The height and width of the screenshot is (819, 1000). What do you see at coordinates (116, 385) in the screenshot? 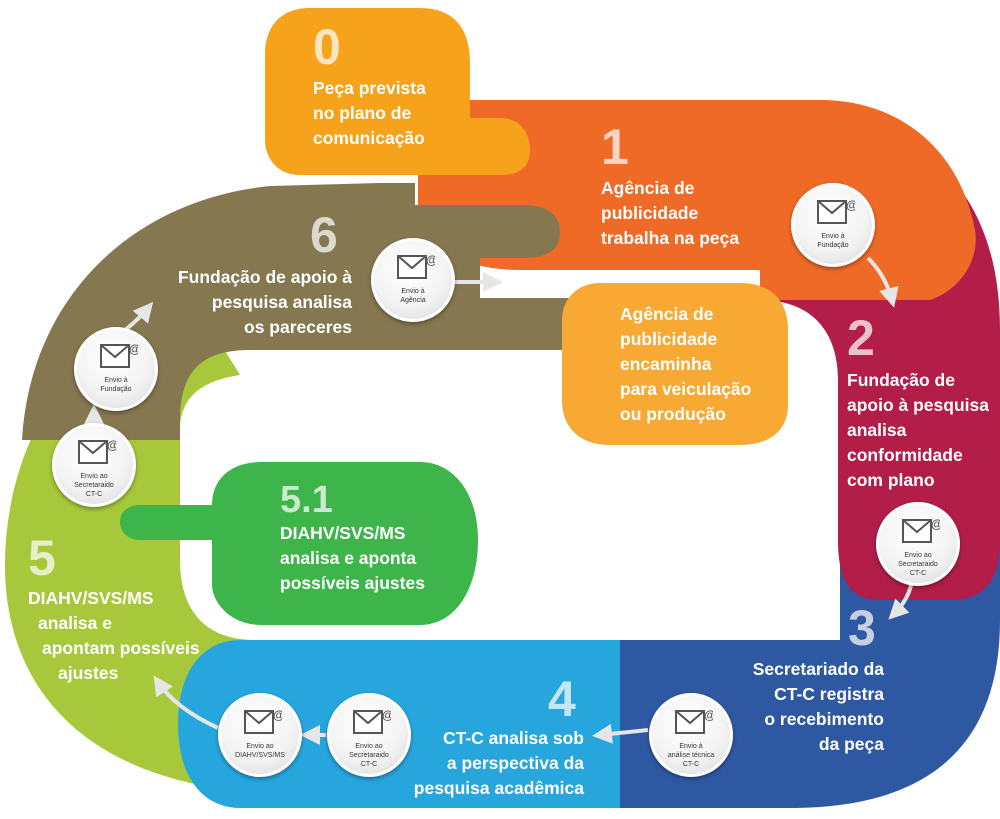
I see `envelope-badge-7-caption: Envio à Fundação` at bounding box center [116, 385].